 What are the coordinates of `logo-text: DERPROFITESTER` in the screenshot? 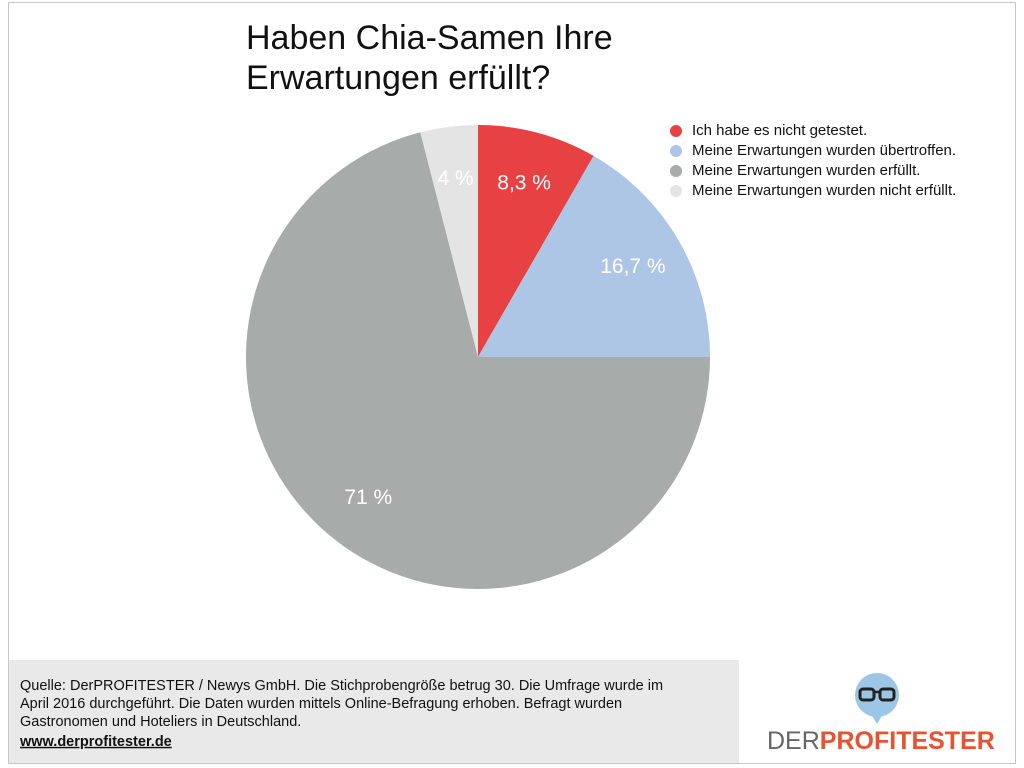 It's located at (881, 741).